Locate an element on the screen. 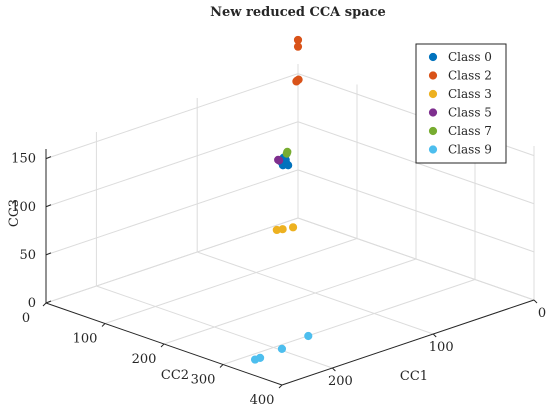  z-tick-label: 50 is located at coordinates (27, 255).